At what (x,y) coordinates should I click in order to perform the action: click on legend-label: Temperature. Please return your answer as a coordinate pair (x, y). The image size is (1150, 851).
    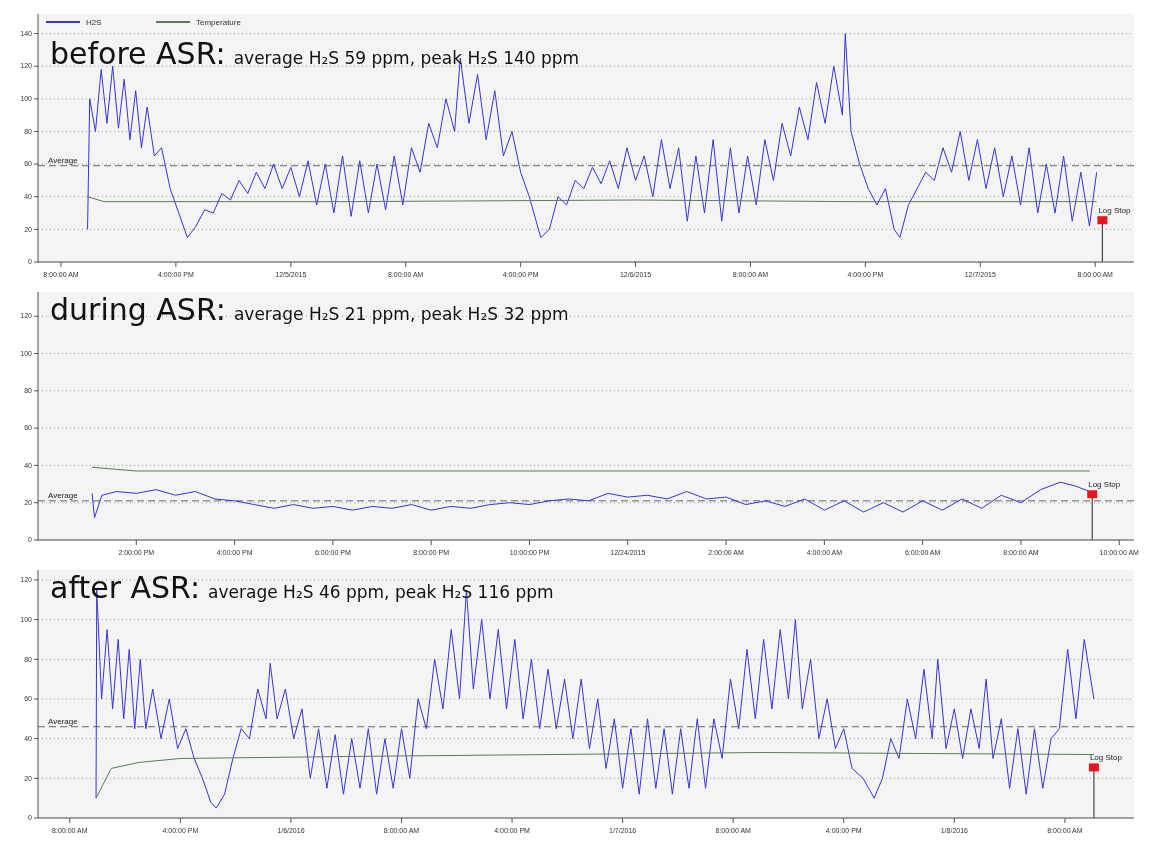
    Looking at the image, I should click on (219, 22).